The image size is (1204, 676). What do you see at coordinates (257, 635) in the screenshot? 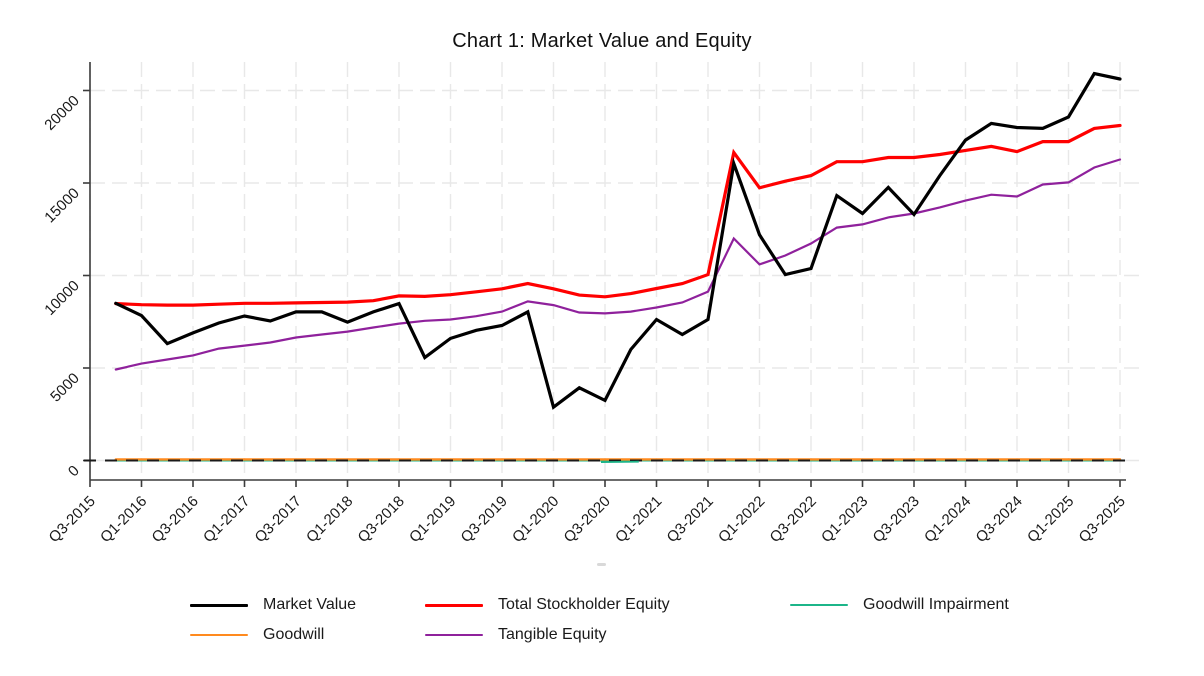
I see `legend-item-goodwill: Goodwill` at bounding box center [257, 635].